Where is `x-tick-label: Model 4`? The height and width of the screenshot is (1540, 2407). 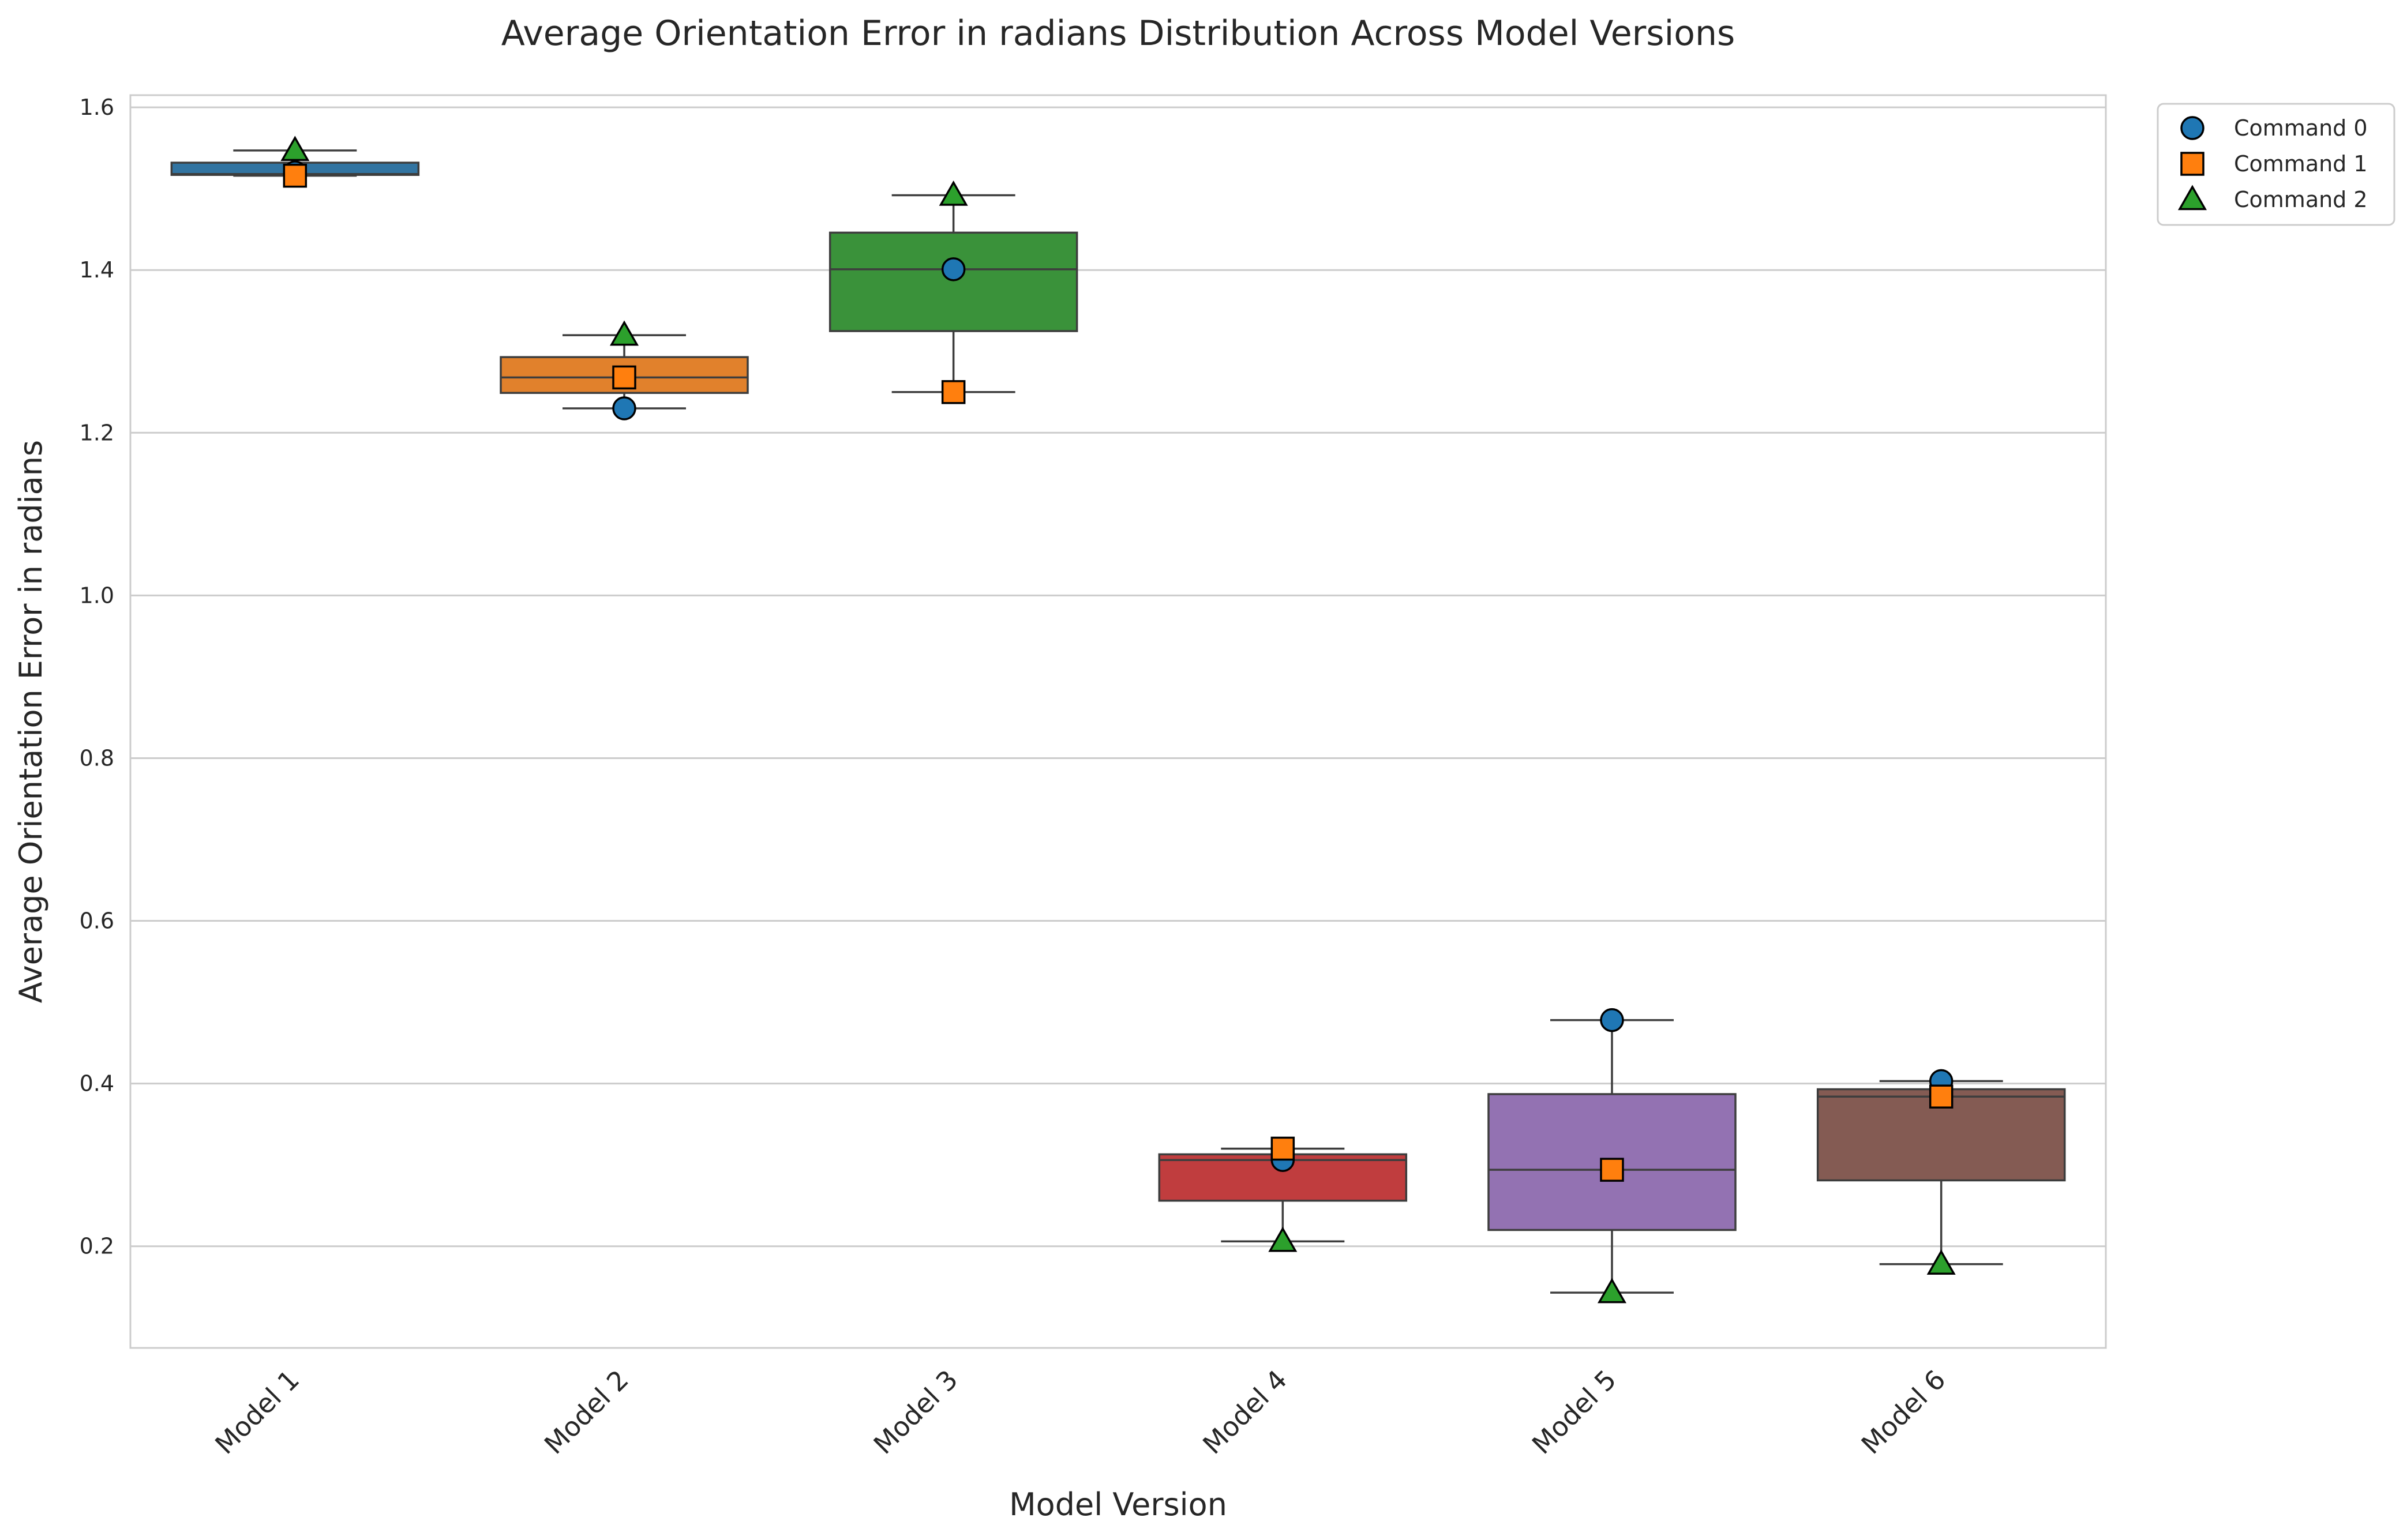
x-tick-label: Model 4 is located at coordinates (1245, 1412).